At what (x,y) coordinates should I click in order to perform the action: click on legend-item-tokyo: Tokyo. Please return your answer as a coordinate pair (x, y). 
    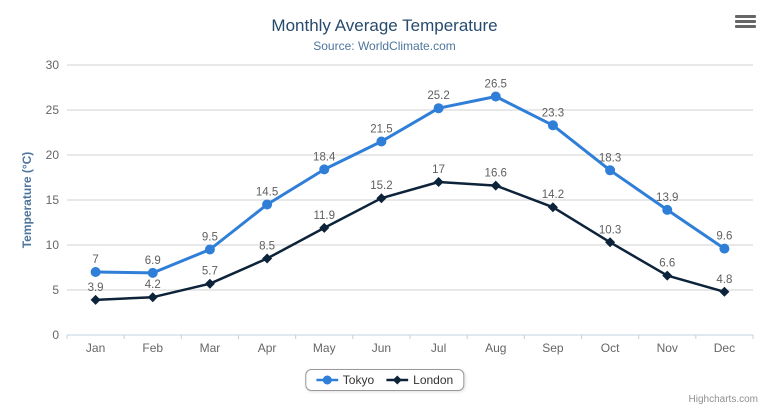
    Looking at the image, I should click on (345, 380).